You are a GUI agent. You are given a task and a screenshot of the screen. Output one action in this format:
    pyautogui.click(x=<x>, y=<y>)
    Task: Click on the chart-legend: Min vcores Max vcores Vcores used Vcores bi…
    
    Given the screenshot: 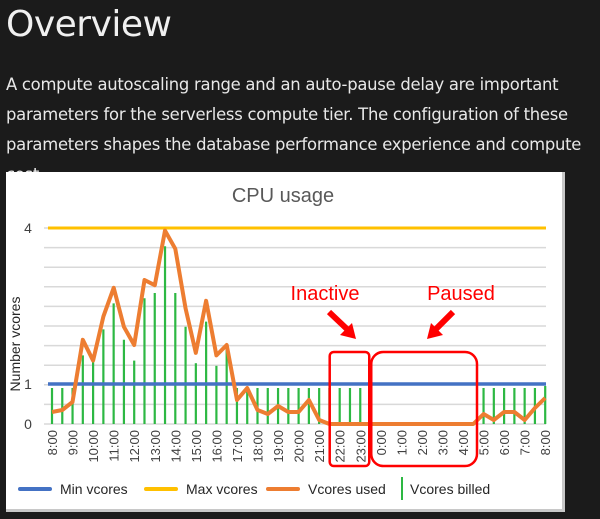 What is the action you would take?
    pyautogui.click(x=254, y=488)
    